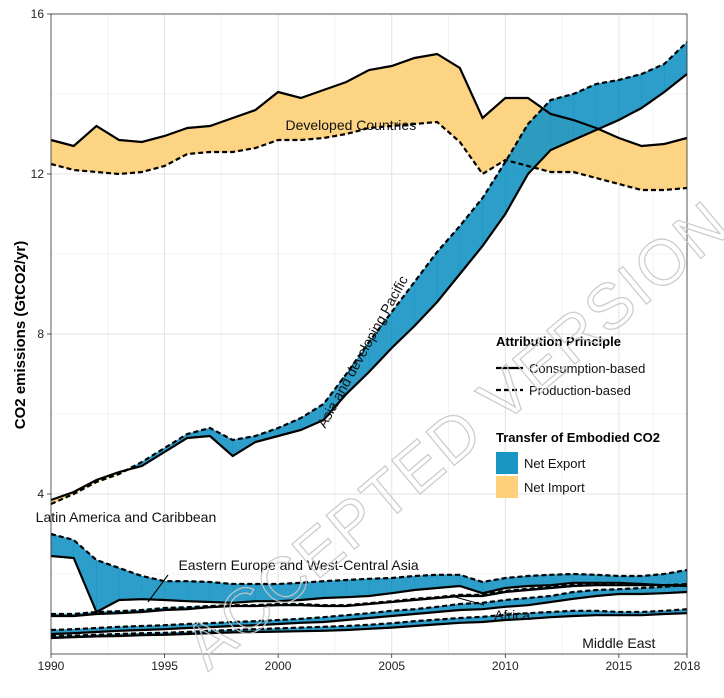 Image resolution: width=724 pixels, height=698 pixels. I want to click on x-tick-label: 2010, so click(505, 666).